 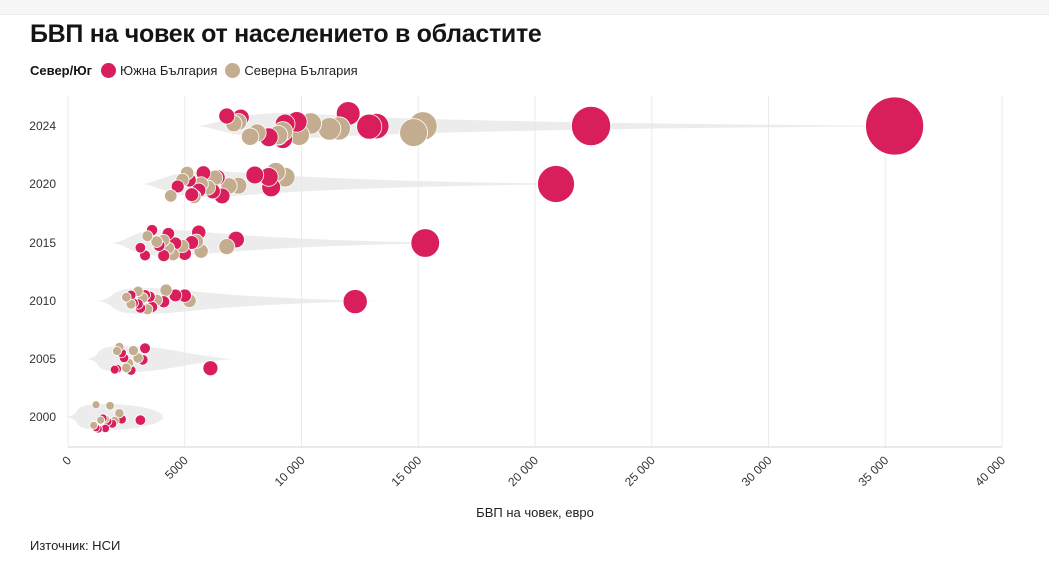 I want to click on x-tick-label: 5000, so click(x=176, y=467).